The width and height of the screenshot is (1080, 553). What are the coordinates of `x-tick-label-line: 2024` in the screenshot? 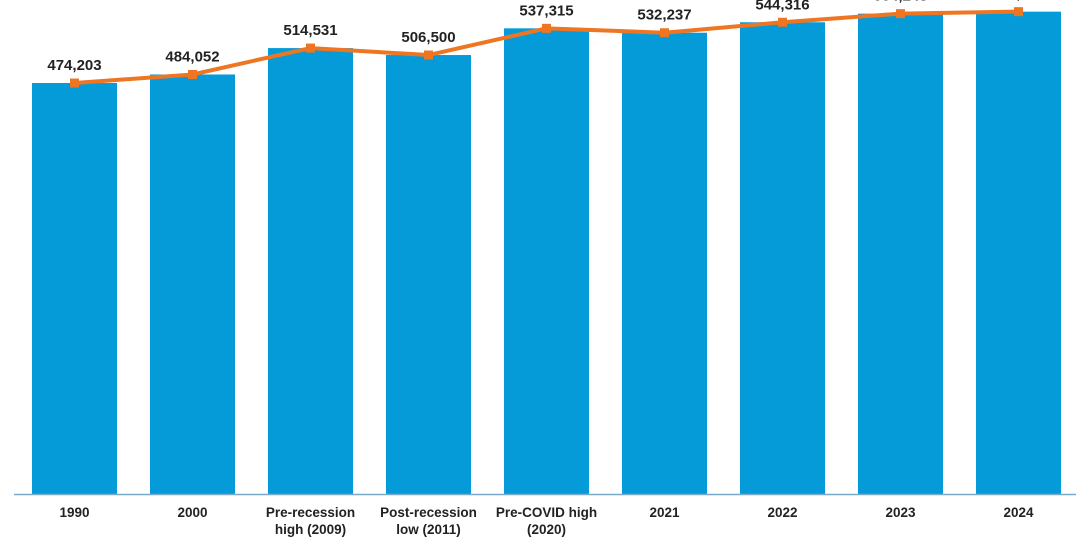 It's located at (1018, 512).